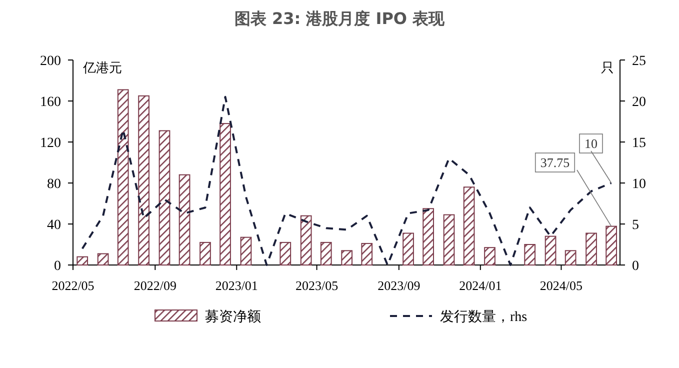 This screenshot has width=679, height=368. Describe the element at coordinates (57, 266) in the screenshot. I see `y-tick-label: 0` at that location.